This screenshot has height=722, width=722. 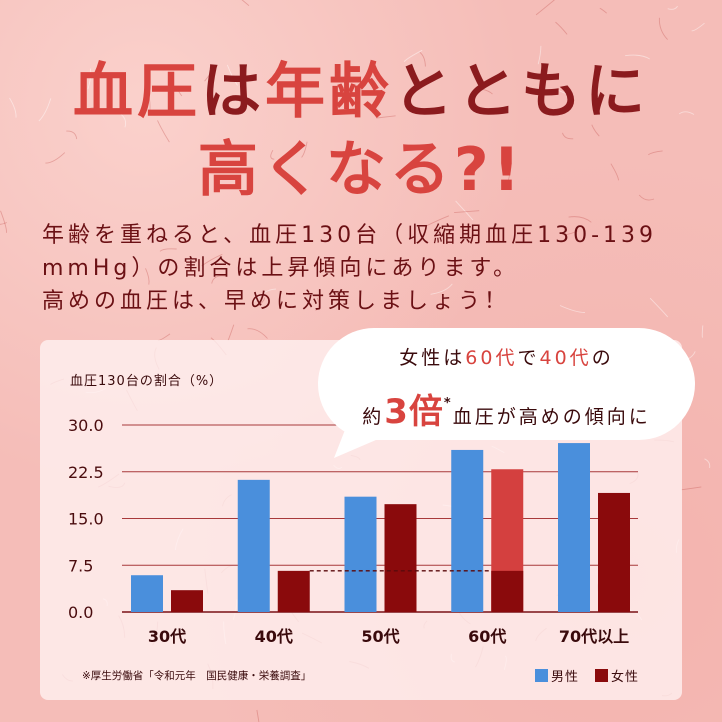 What do you see at coordinates (167, 636) in the screenshot?
I see `x-category-label: 30代` at bounding box center [167, 636].